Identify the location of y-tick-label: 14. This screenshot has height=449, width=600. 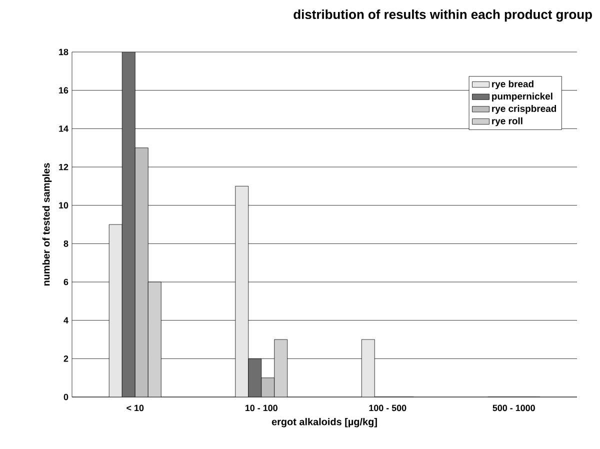
(63, 129).